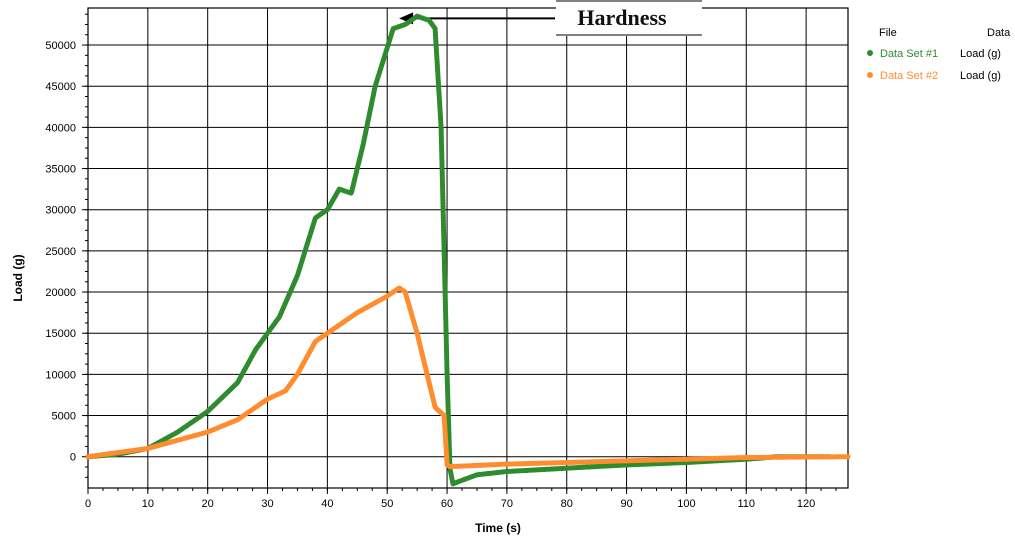  What do you see at coordinates (498, 528) in the screenshot?
I see `x-axis-title: Time (s)` at bounding box center [498, 528].